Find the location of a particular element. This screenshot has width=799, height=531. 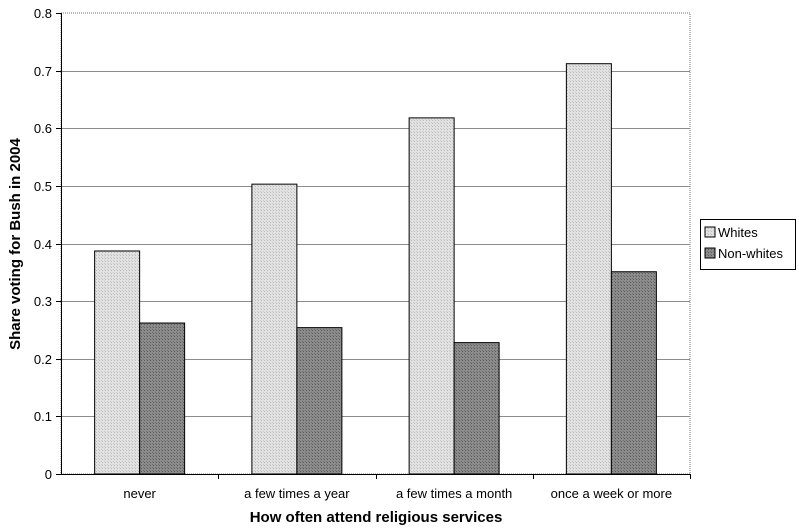

y-tick-label: 0.6 is located at coordinates (43, 128).